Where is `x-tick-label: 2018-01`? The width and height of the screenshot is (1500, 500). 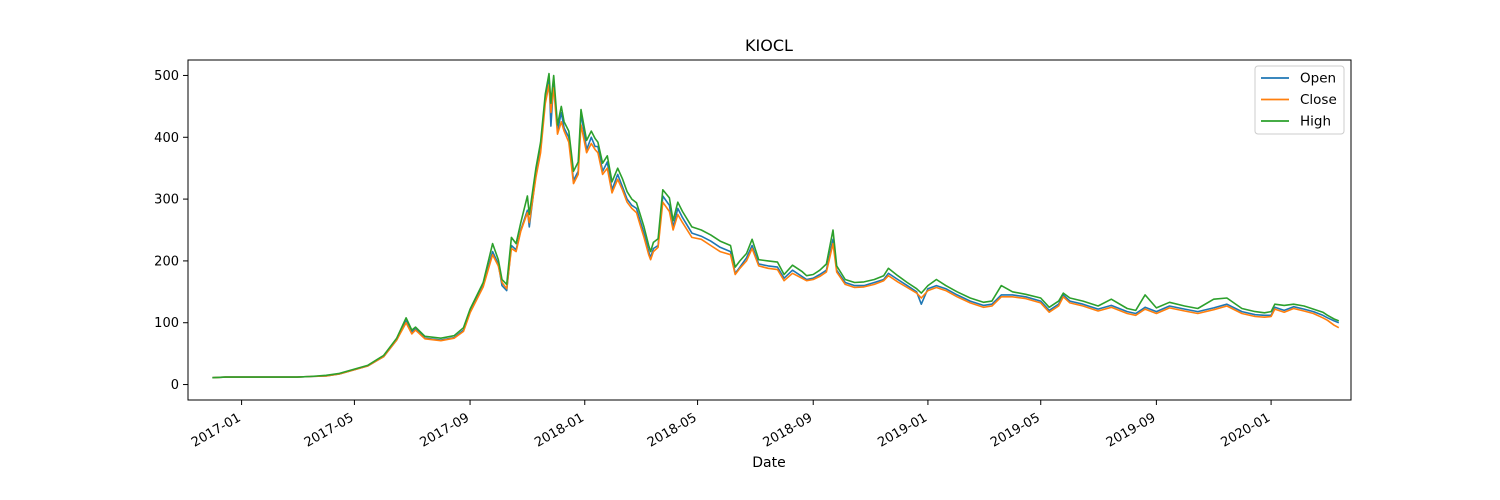 x-tick-label: 2018-01 is located at coordinates (559, 430).